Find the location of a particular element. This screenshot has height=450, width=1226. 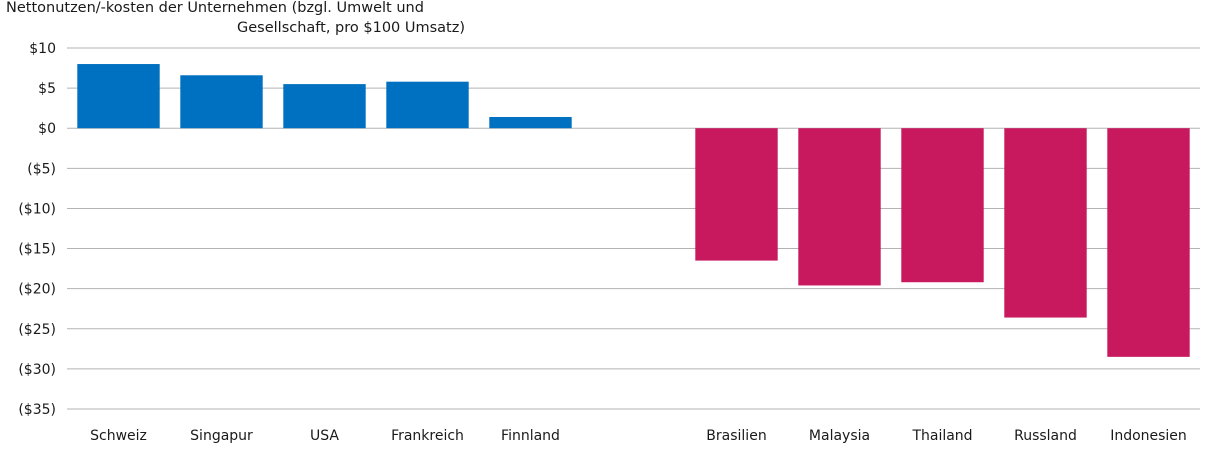

bar-schweiz is located at coordinates (118, 96).